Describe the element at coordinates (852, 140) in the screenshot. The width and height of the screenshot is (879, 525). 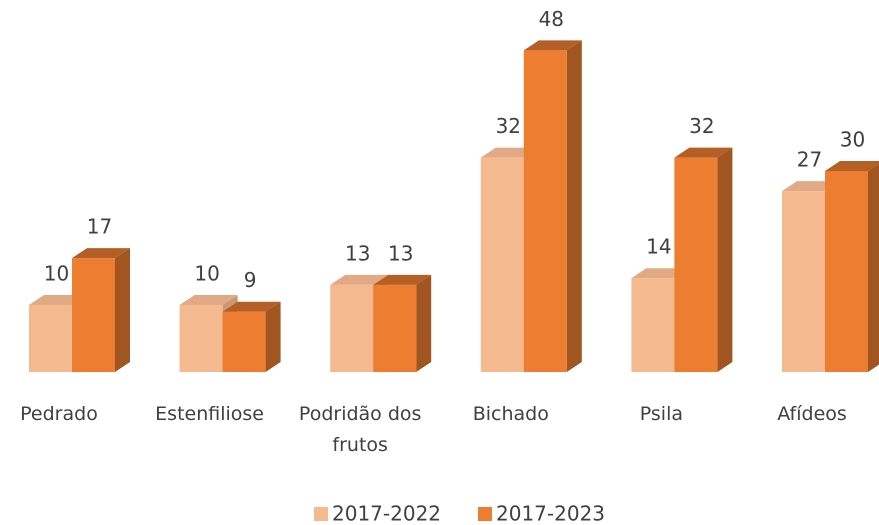
I see `value-label: 30` at that location.